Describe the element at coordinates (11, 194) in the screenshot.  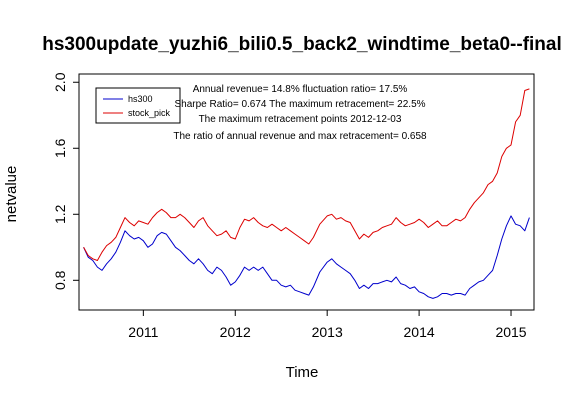
I see `y-axis-label: netvalue` at that location.